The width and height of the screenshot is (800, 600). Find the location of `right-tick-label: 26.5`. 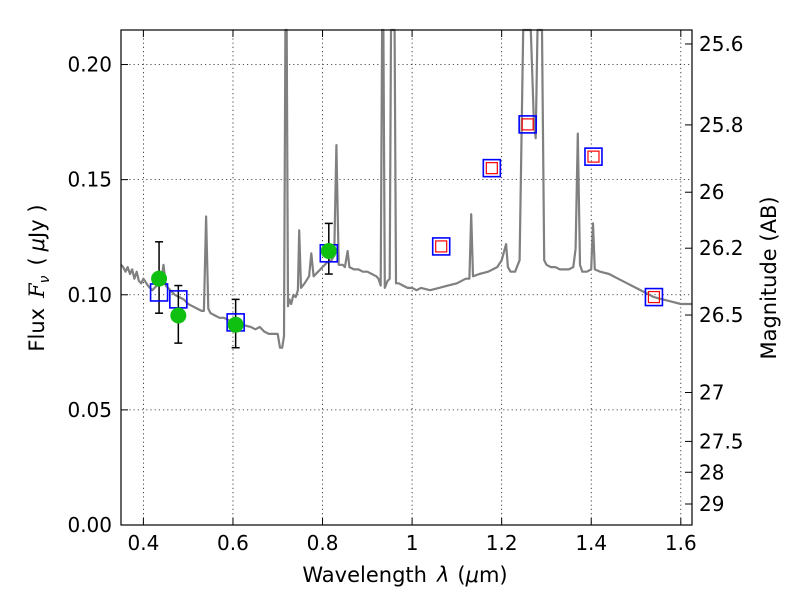

right-tick-label: 26.5 is located at coordinates (721, 315).